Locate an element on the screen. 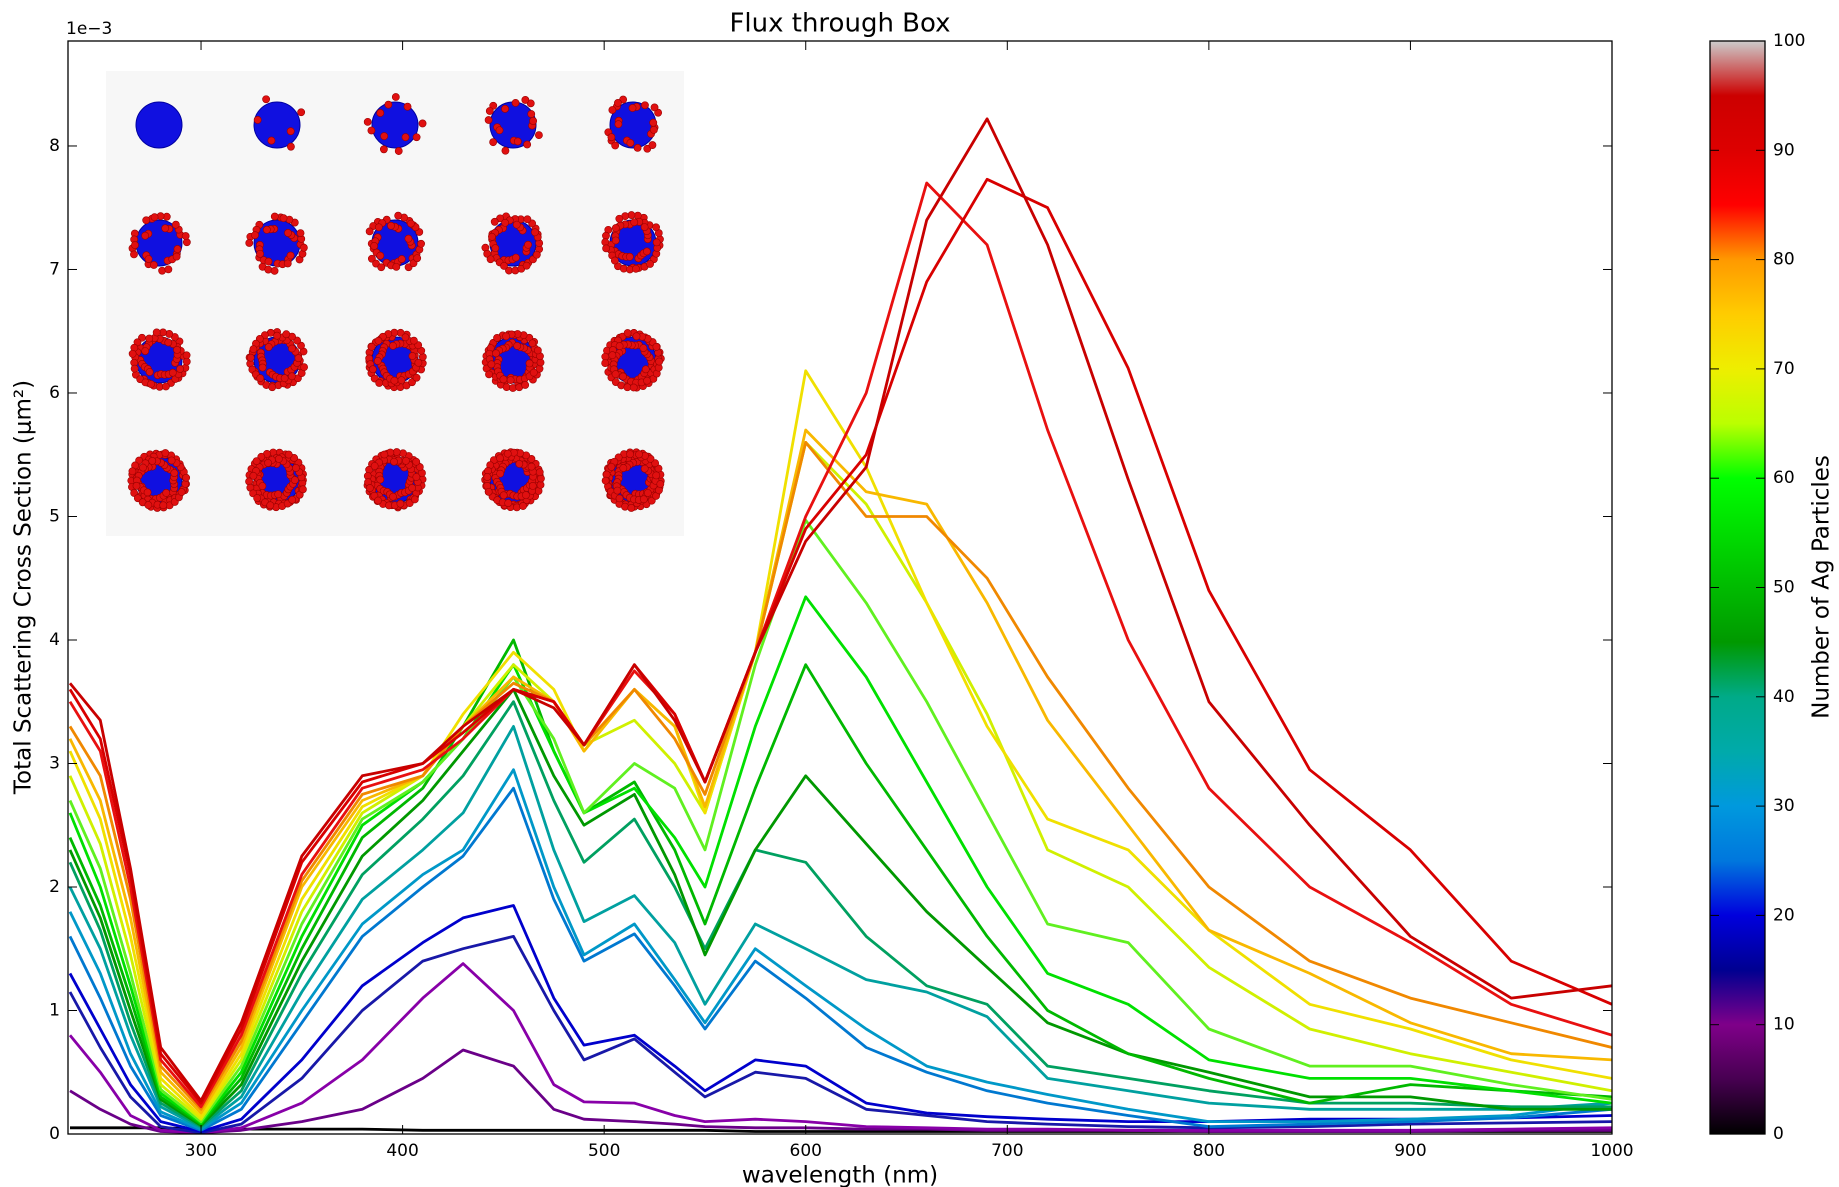  chart-title: Flux through Box is located at coordinates (839, 24).